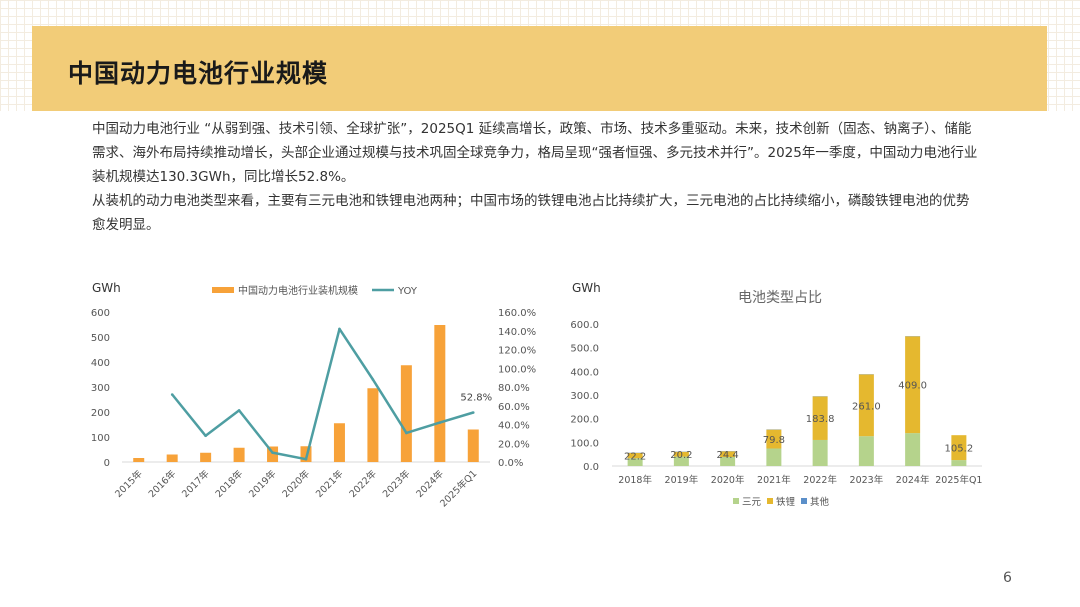 The width and height of the screenshot is (1080, 607). I want to click on legend-label: 铁锂, so click(786, 502).